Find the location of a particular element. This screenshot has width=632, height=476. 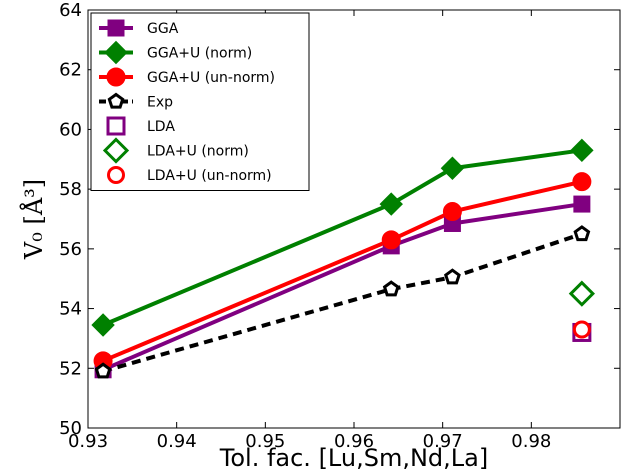

legend-label-3: Exp is located at coordinates (160, 103).